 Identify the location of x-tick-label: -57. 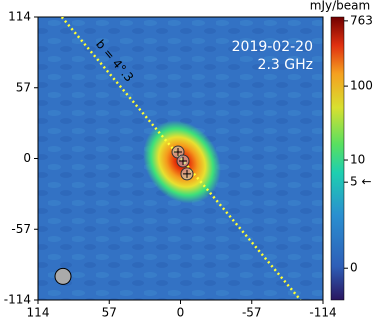
(252, 313).